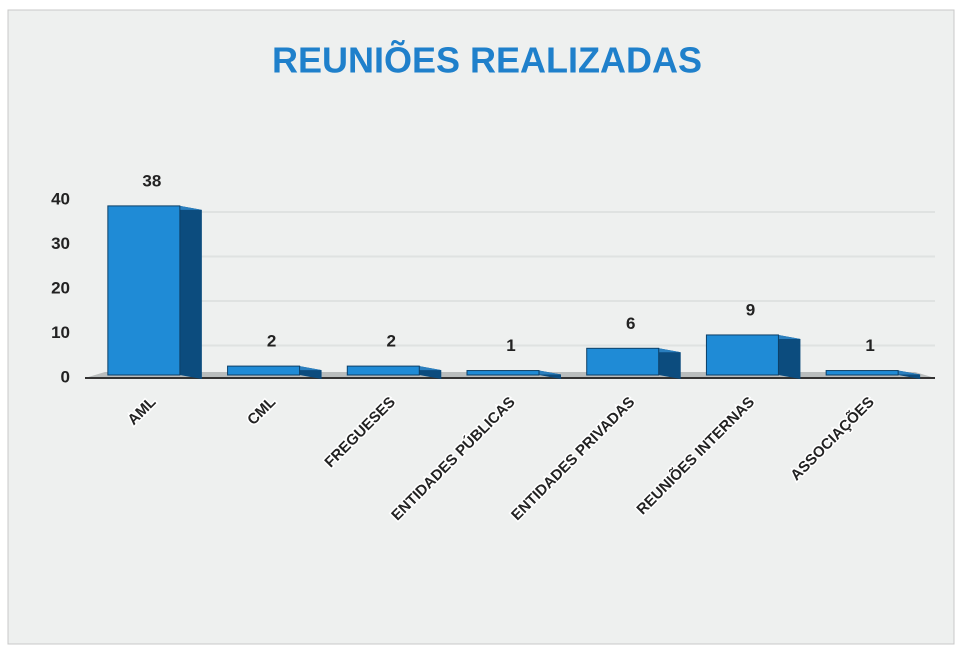  Describe the element at coordinates (60, 287) in the screenshot. I see `y-tick-label: 20` at that location.